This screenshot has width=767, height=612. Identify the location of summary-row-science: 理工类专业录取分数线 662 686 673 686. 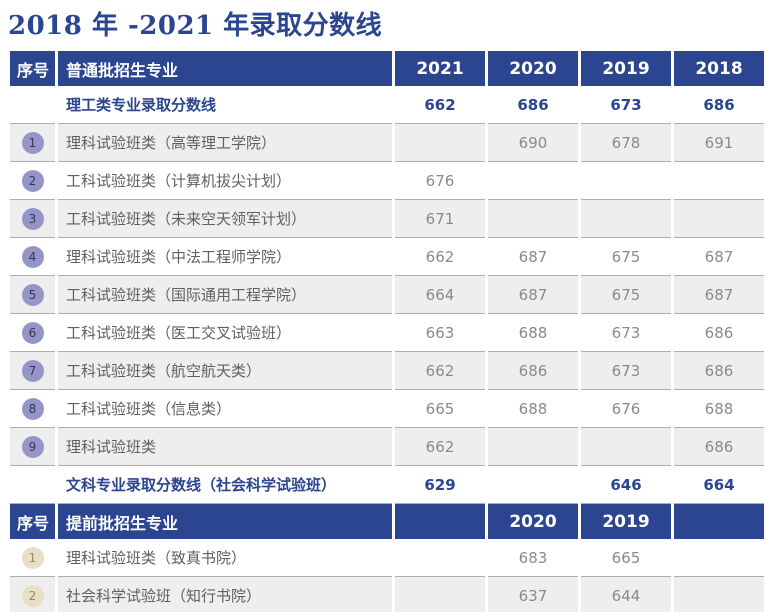
(387, 105).